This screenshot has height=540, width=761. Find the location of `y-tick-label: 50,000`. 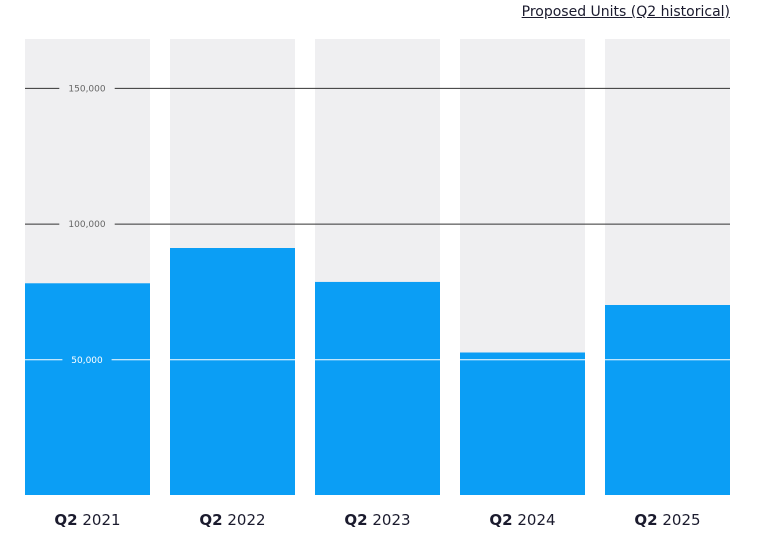

y-tick-label: 50,000 is located at coordinates (87, 361).